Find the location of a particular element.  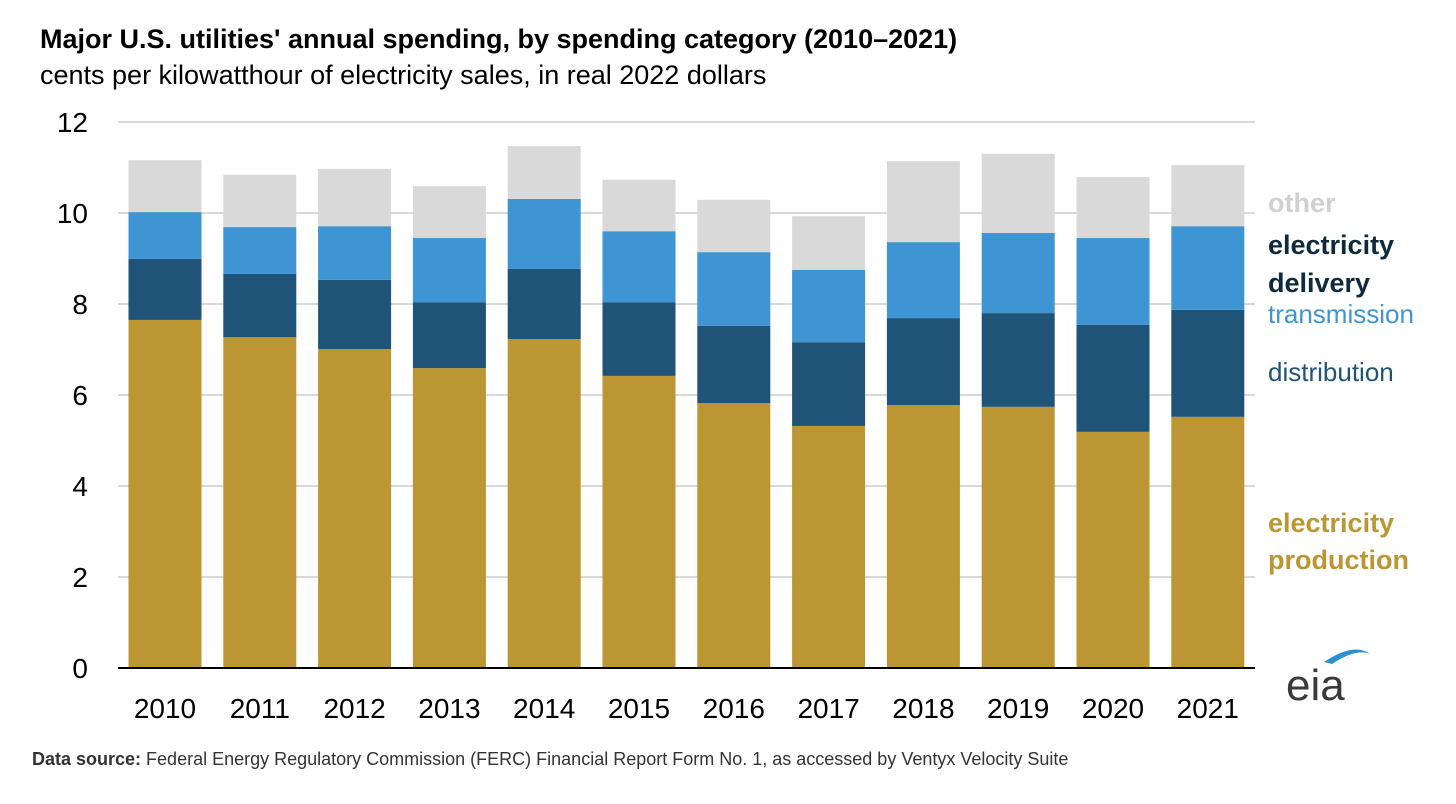

y-tick-label: 6 is located at coordinates (80, 395).